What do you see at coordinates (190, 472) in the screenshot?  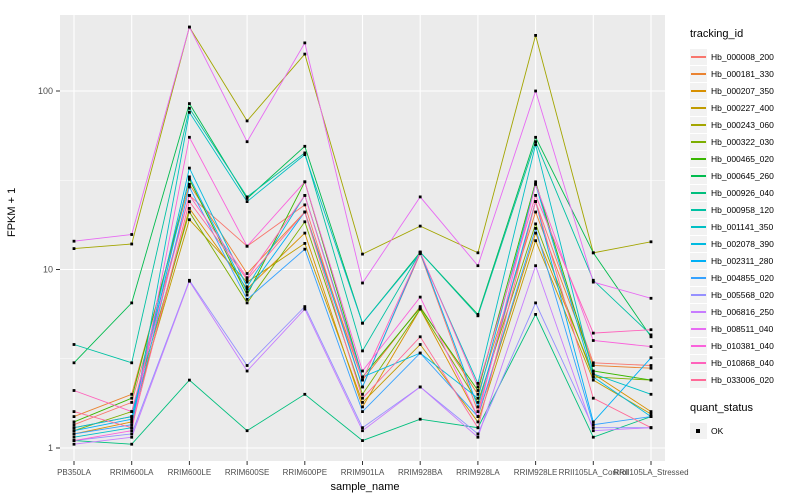 I see `x-tick-label: RRIM600LE` at bounding box center [190, 472].